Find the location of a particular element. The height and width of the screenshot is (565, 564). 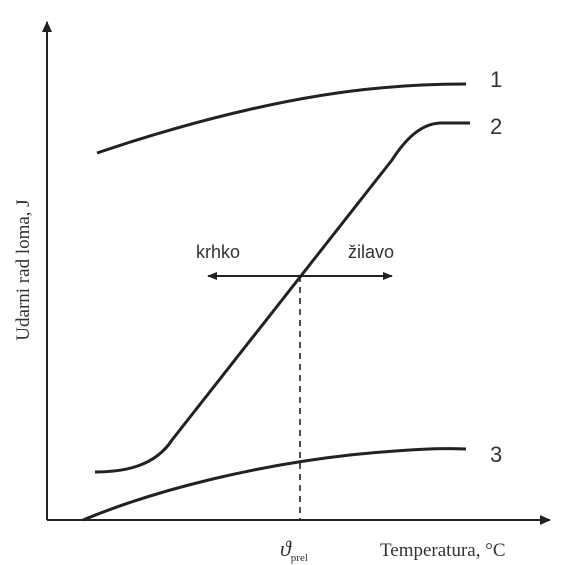

series-label-2: 2 is located at coordinates (496, 126).